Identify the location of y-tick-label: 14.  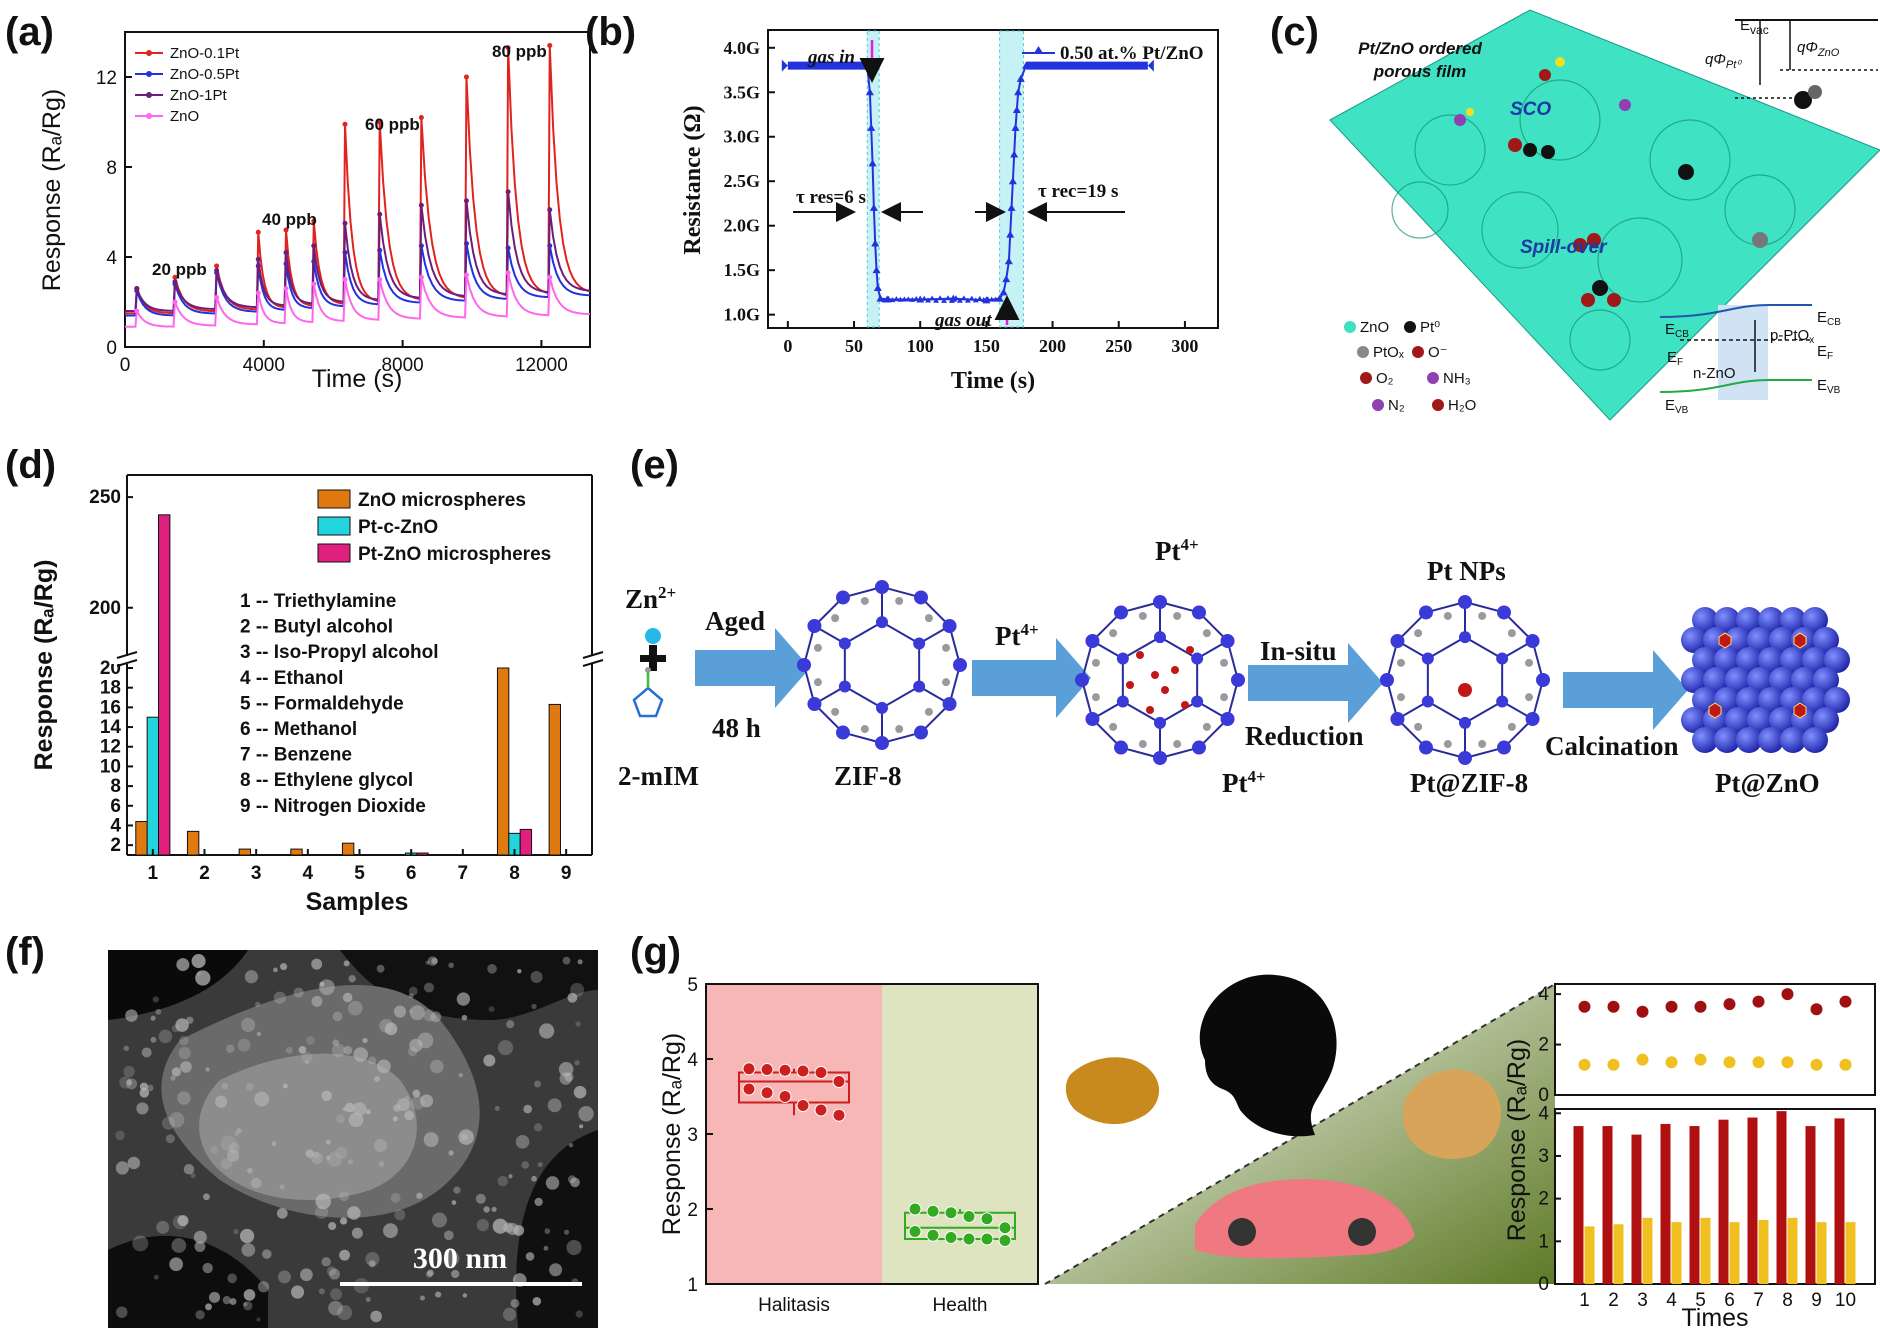
(111, 727).